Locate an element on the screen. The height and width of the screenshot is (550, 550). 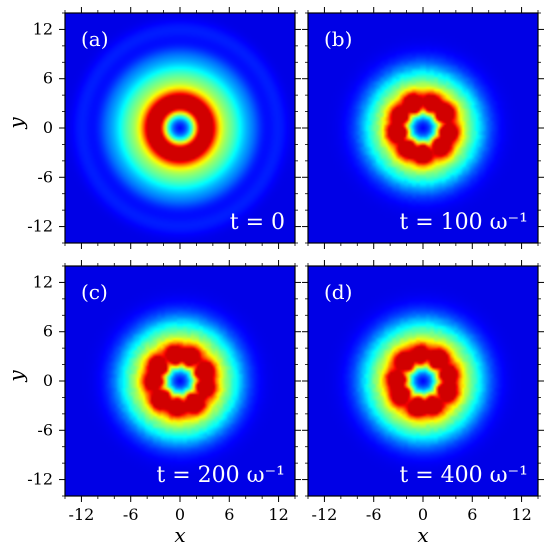
panel-label: (b) is located at coordinates (338, 39).